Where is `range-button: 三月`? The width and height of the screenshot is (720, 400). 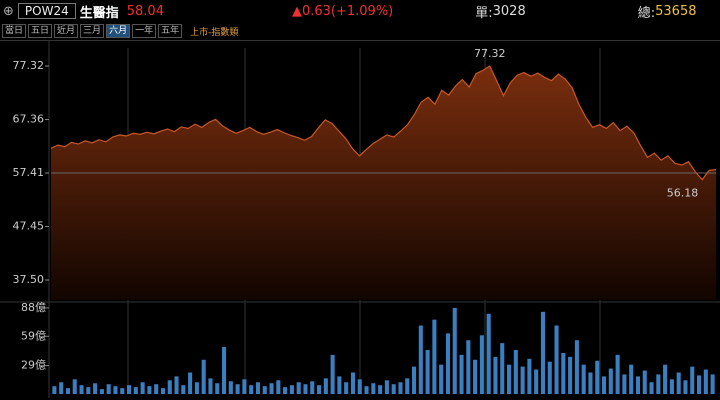 range-button: 三月 is located at coordinates (92, 31).